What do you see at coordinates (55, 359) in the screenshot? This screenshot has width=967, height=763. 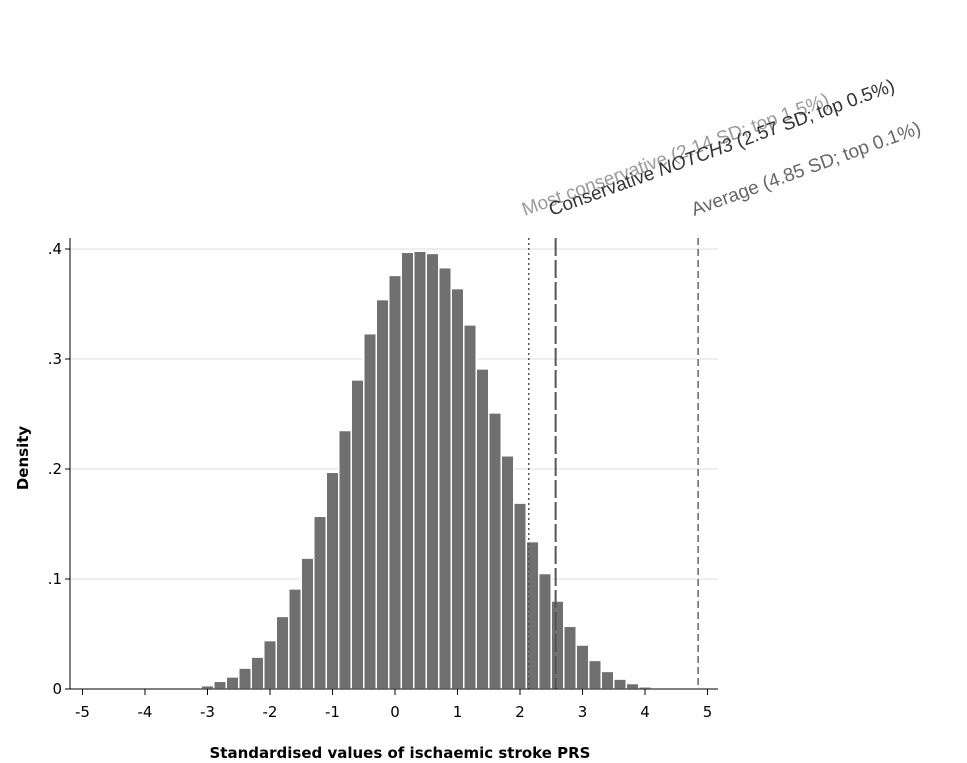 I see `y-tick-label: .3` at bounding box center [55, 359].